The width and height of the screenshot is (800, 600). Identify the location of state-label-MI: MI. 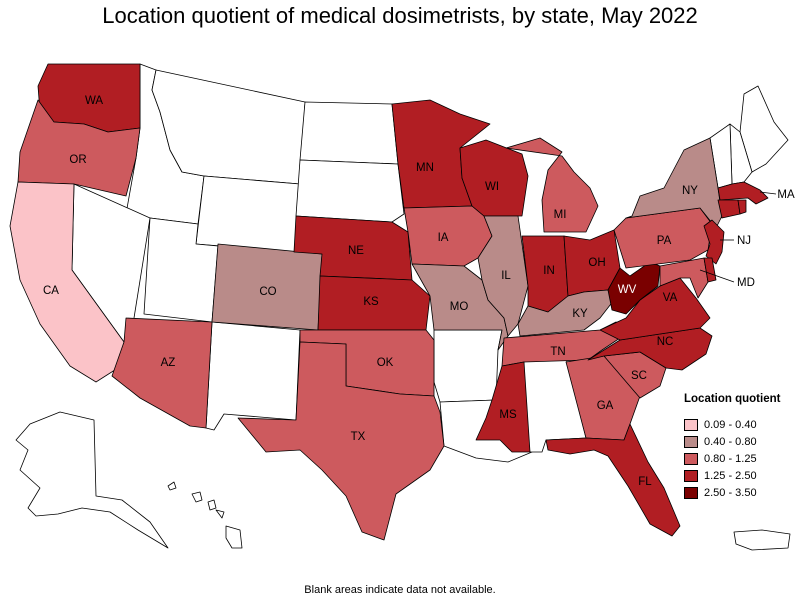
(560, 215).